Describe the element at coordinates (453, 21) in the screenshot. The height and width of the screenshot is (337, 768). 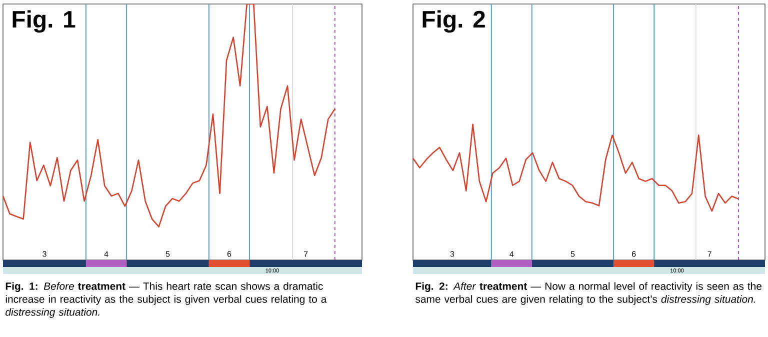
I see `chart-title: Fig. 2` at that location.